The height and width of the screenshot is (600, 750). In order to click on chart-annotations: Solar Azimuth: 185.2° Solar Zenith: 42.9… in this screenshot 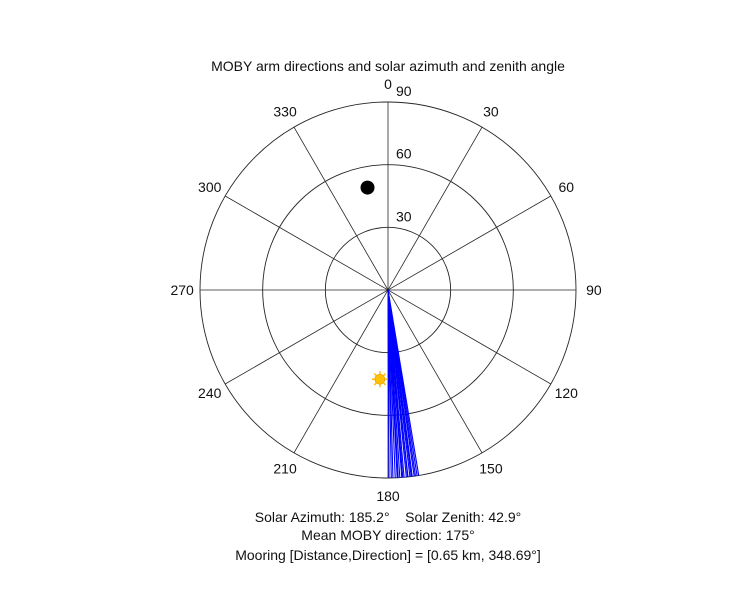, I will do `click(388, 536)`.